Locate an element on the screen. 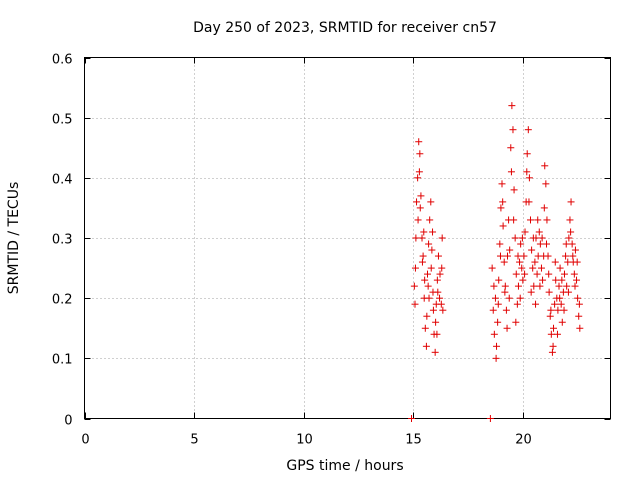  x-tick-label: 10 is located at coordinates (304, 440).